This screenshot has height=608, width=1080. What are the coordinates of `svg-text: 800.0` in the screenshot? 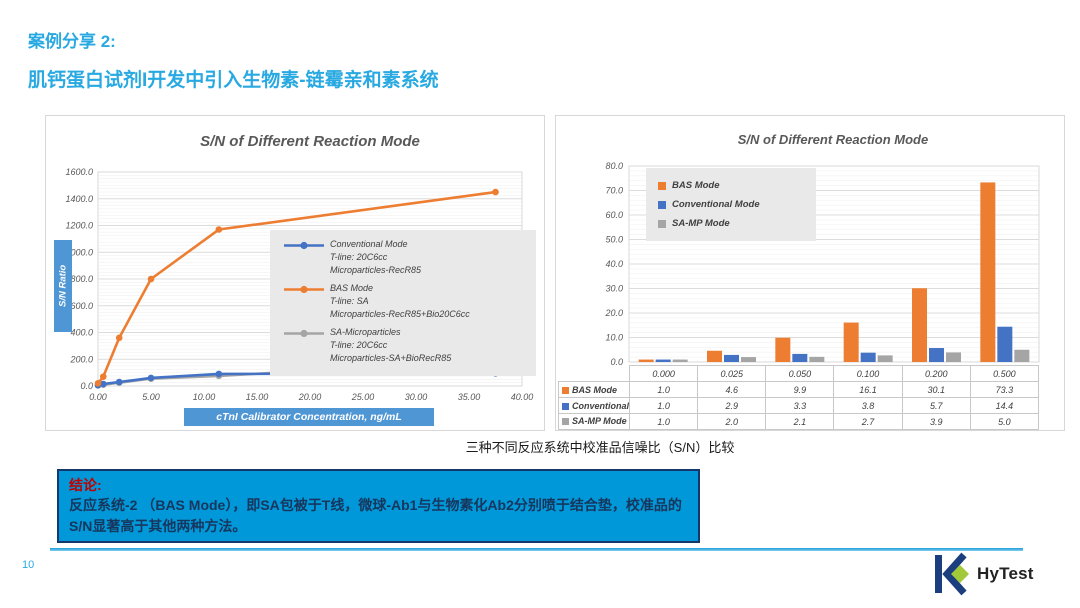 It's located at (81, 279).